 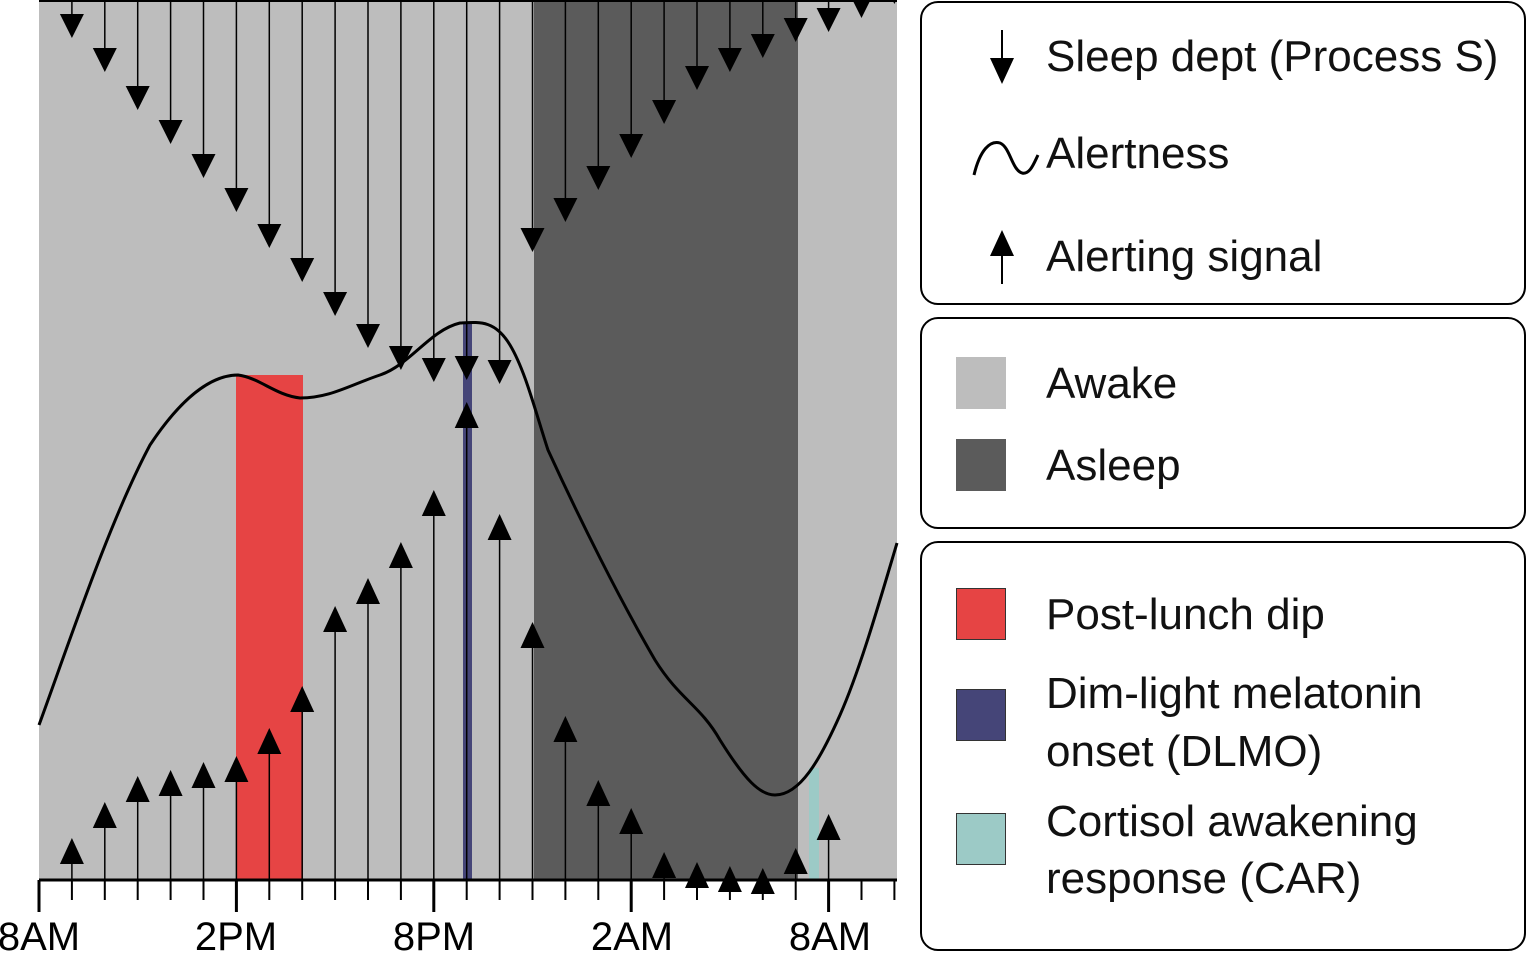 I want to click on dlmo-band, so click(x=467, y=601).